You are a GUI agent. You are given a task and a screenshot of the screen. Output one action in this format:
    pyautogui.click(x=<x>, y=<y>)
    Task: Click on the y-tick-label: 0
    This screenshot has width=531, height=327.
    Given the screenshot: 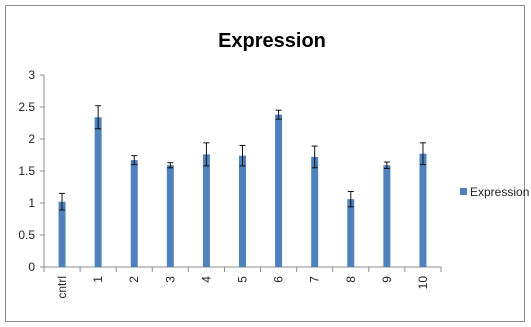 What is the action you would take?
    pyautogui.click(x=31, y=267)
    